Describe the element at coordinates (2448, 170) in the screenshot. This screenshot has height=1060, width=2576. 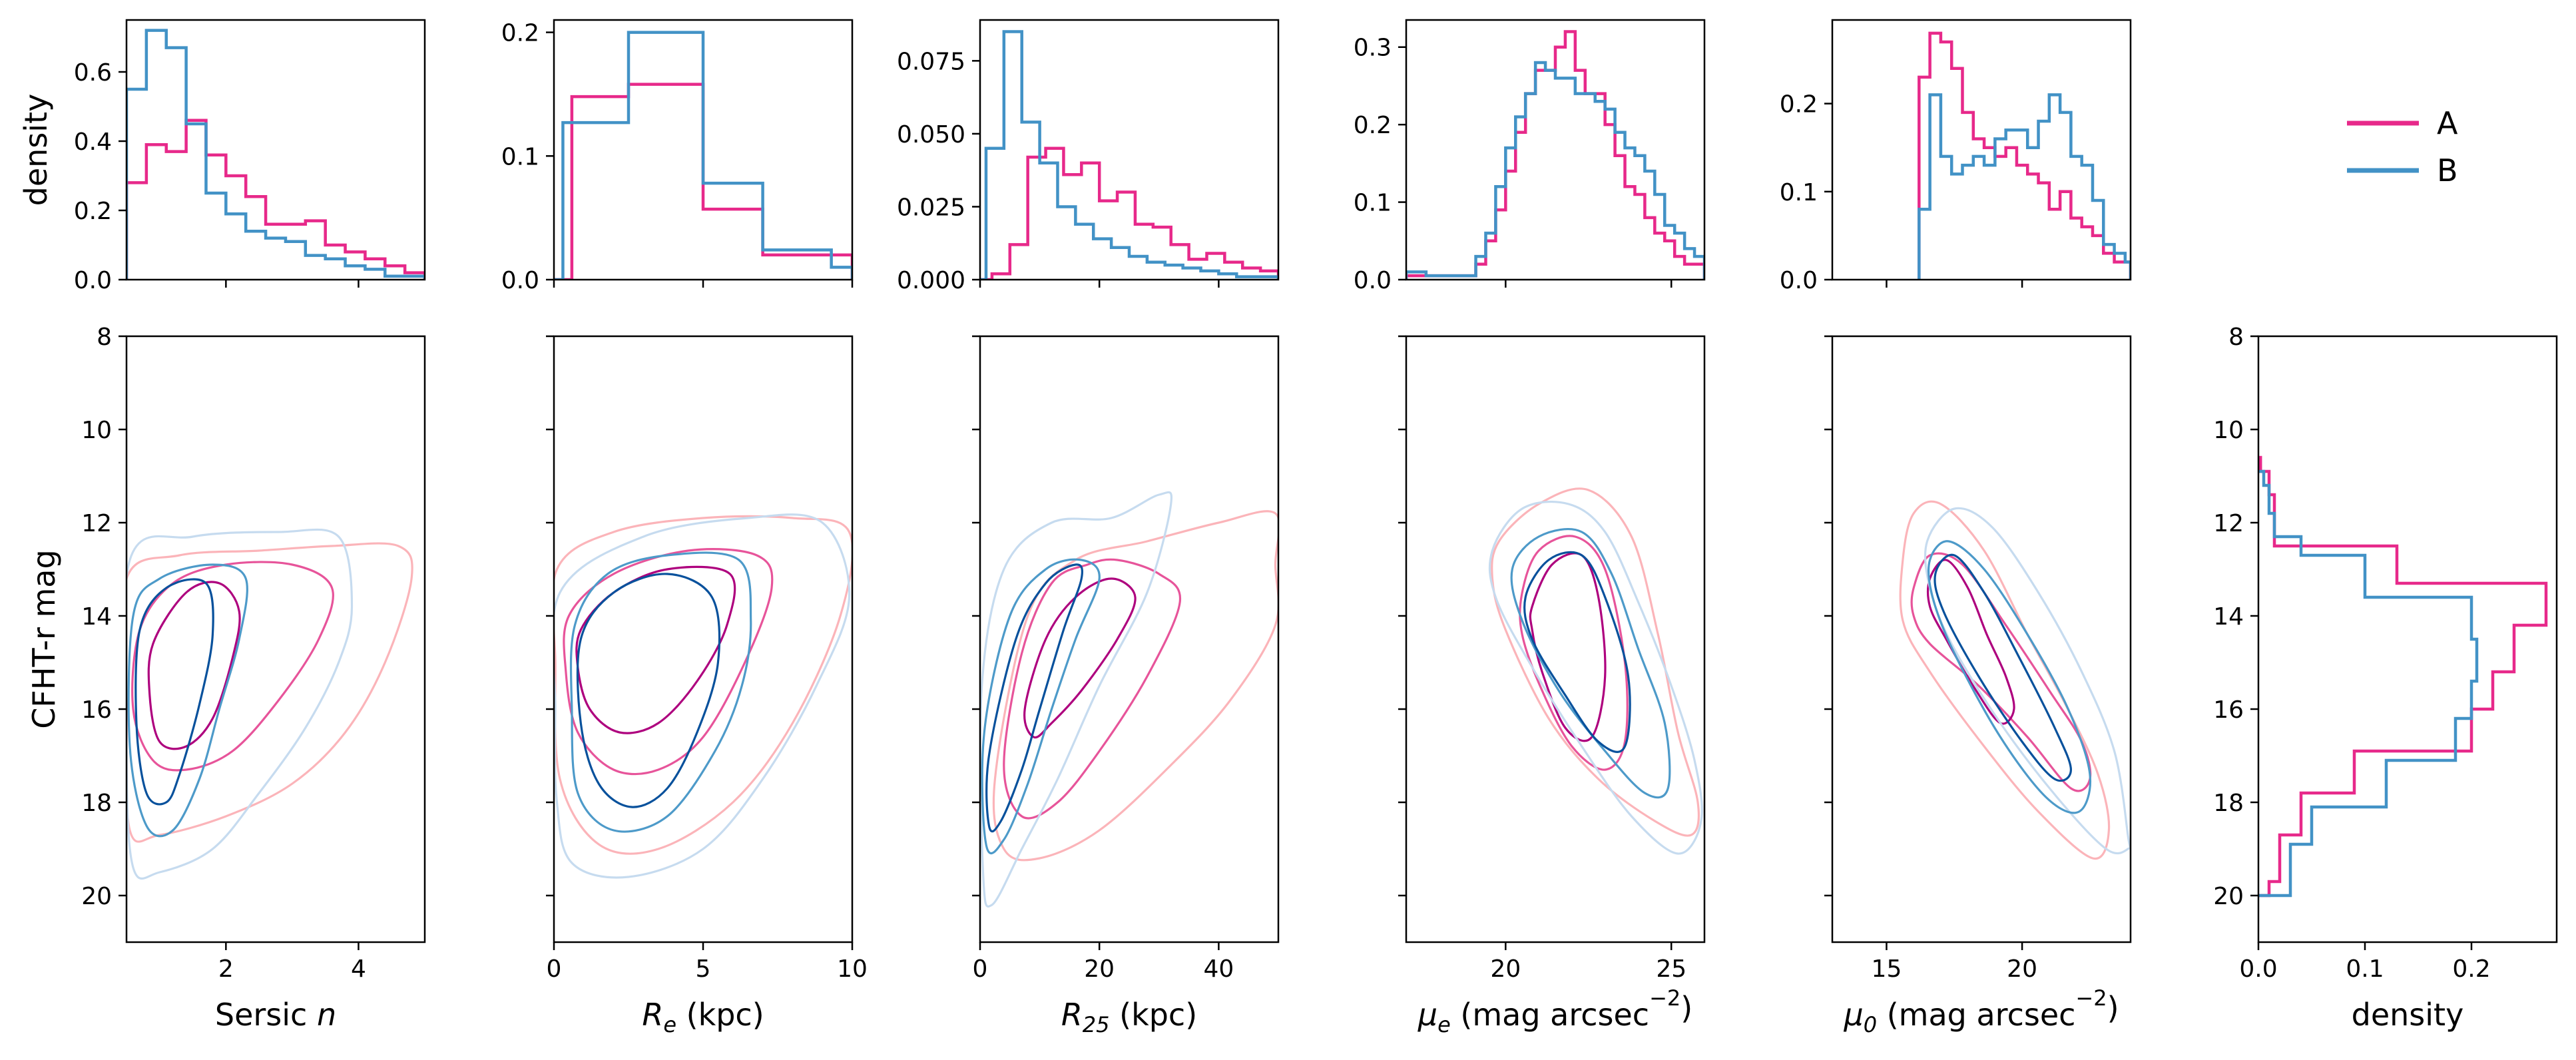
I see `legend-label-b: B` at that location.